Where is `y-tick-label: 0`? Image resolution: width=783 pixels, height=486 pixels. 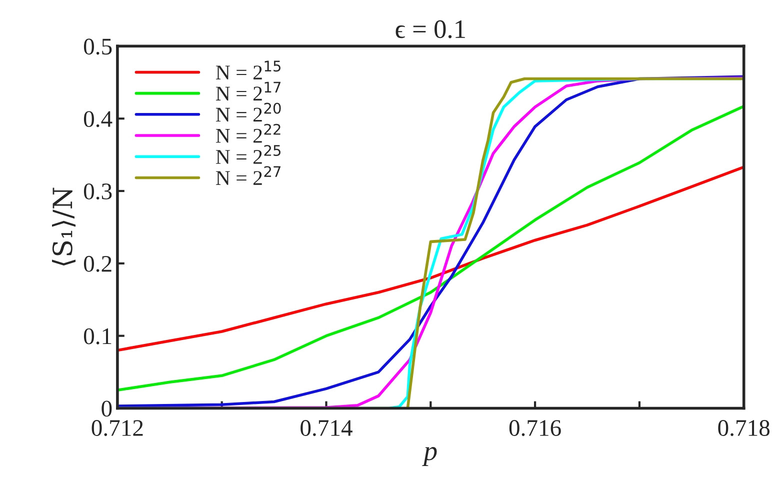 y-tick-label: 0 is located at coordinates (107, 408).